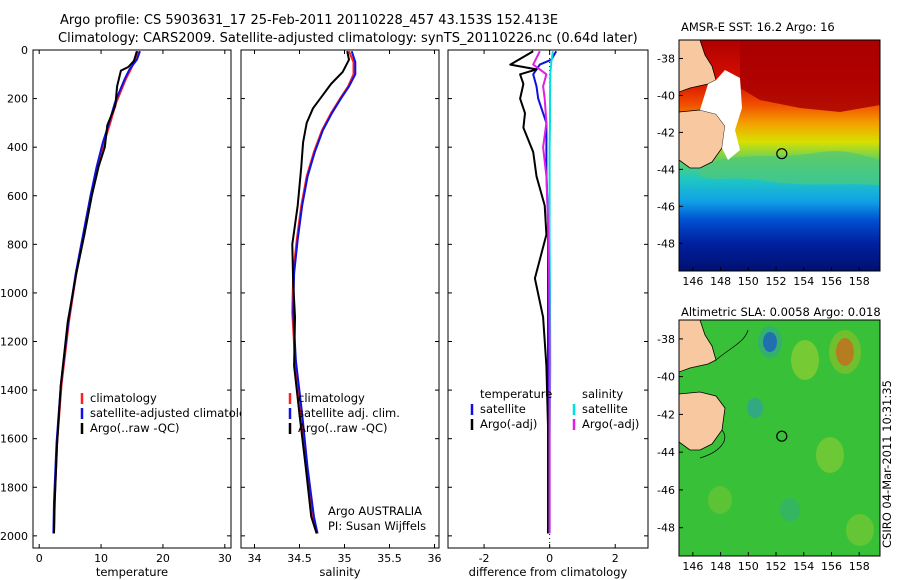 The width and height of the screenshot is (900, 580). What do you see at coordinates (14, 342) in the screenshot?
I see `y-tick-label: 1200` at bounding box center [14, 342].